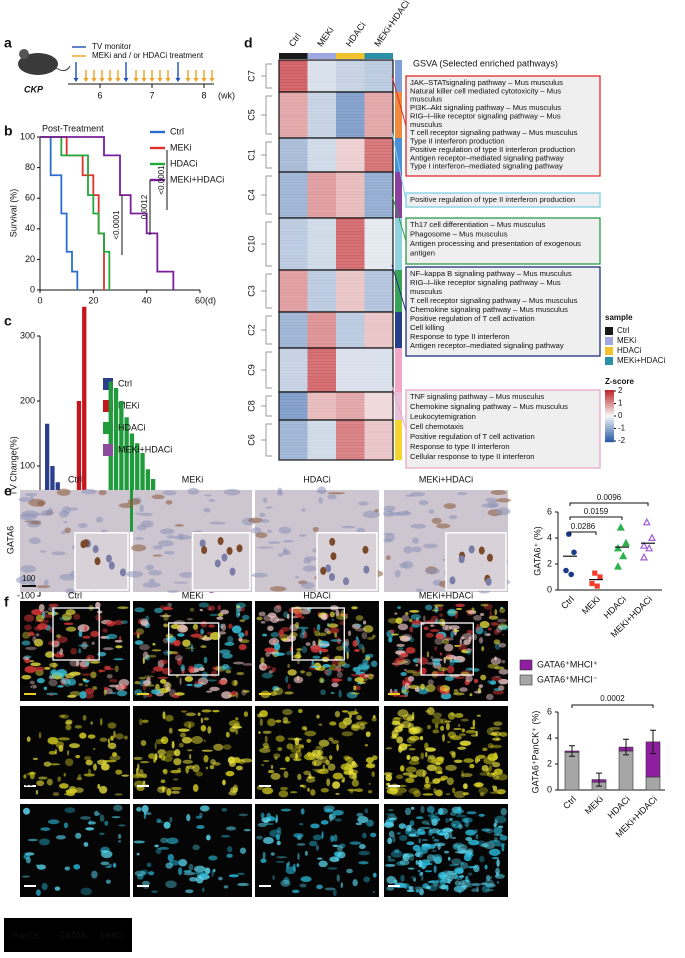 The width and height of the screenshot is (685, 958). What do you see at coordinates (572, 751) in the screenshot?
I see `error-bar` at bounding box center [572, 751].